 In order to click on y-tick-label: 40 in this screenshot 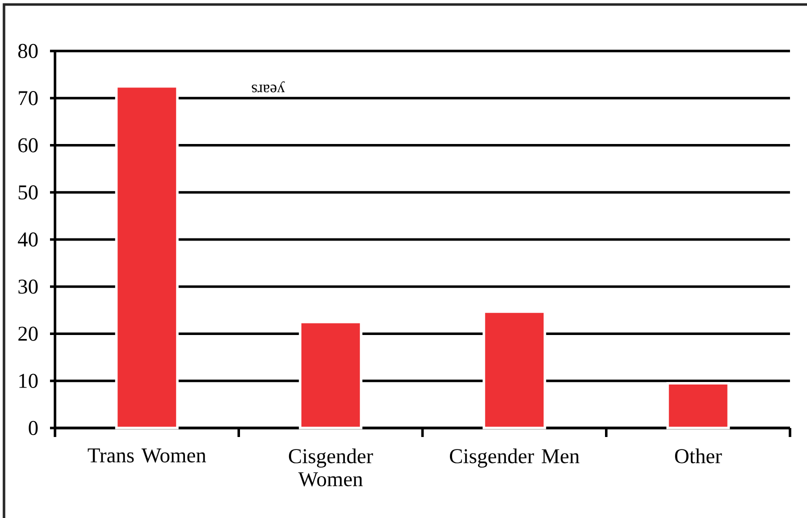, I will do `click(28, 239)`.